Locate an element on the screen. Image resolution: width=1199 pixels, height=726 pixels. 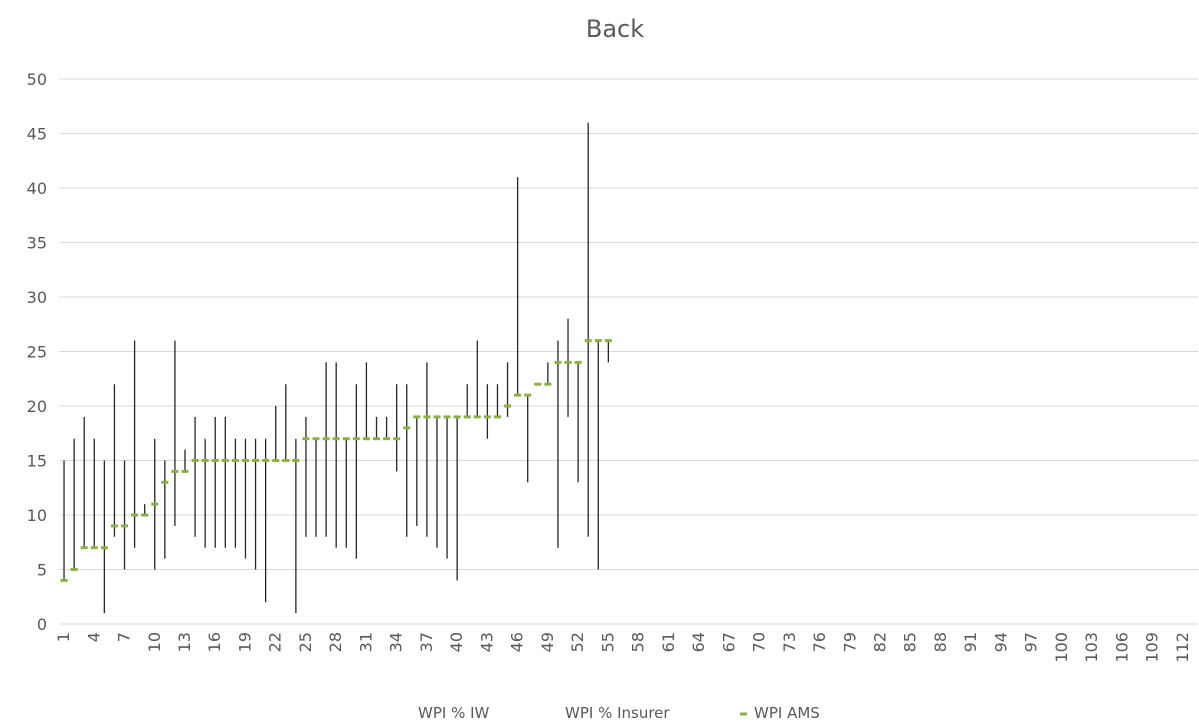
x-tick-label: 100 is located at coordinates (1061, 647).